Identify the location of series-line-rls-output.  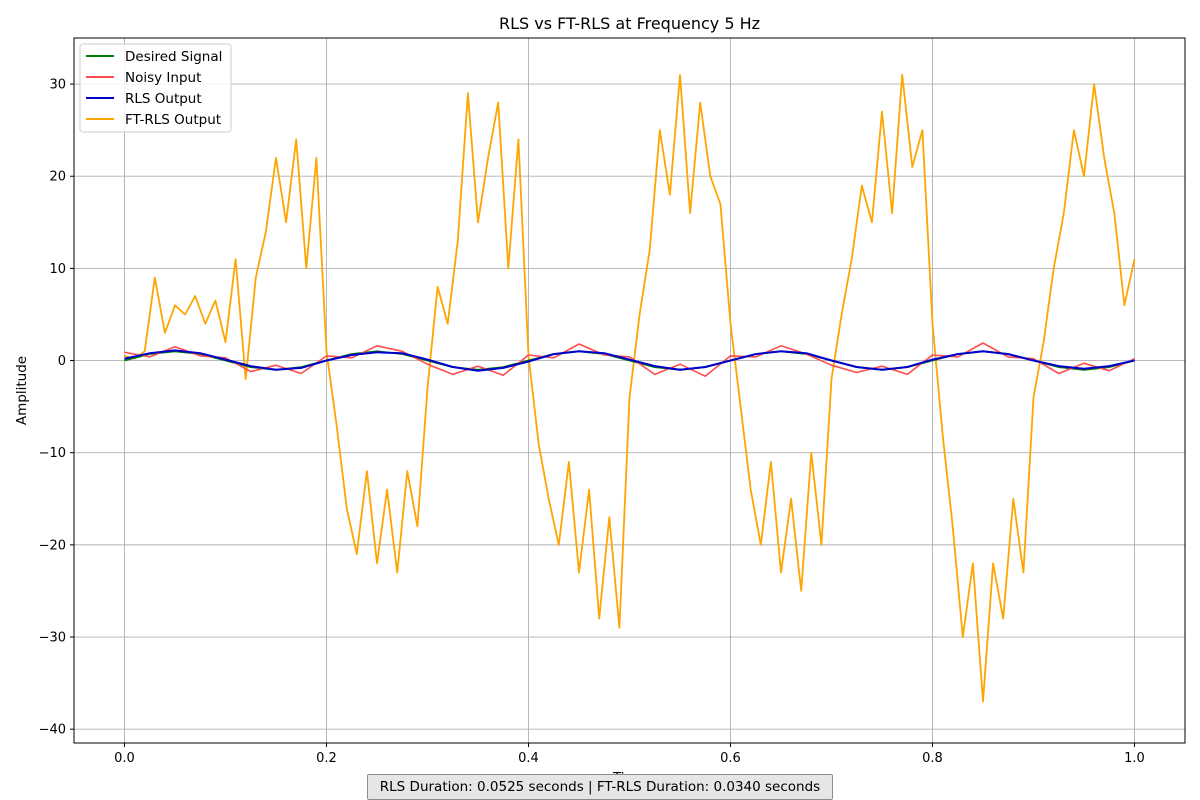
(629, 360).